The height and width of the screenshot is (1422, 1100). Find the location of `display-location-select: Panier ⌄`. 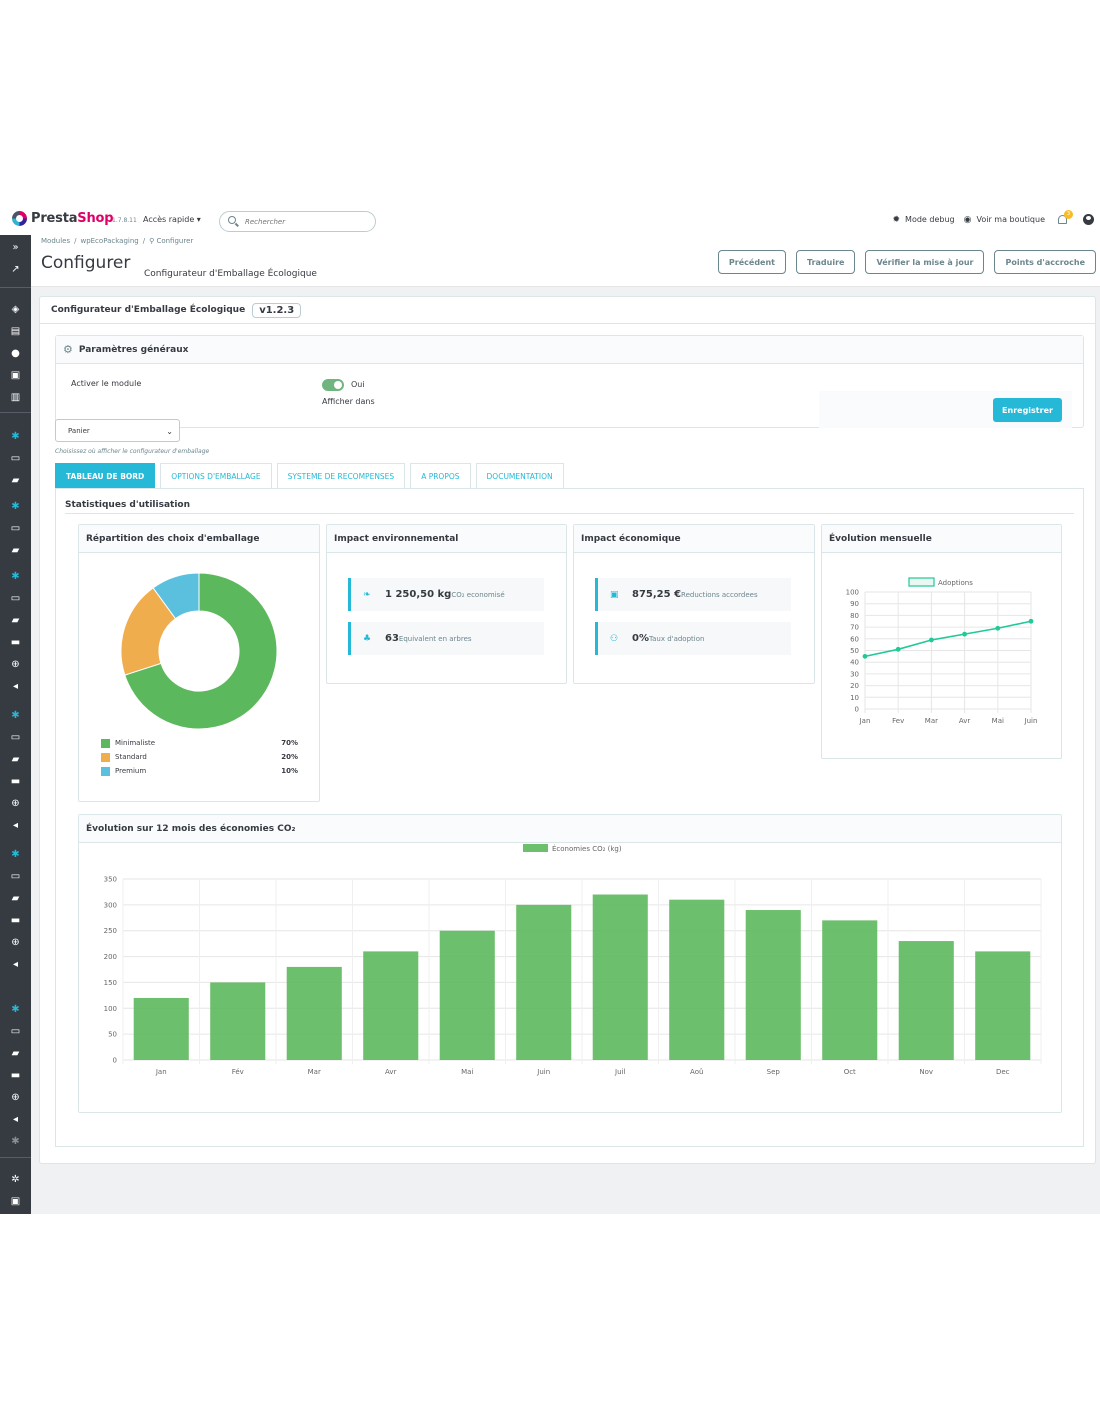

display-location-select: Panier ⌄ is located at coordinates (117, 430).